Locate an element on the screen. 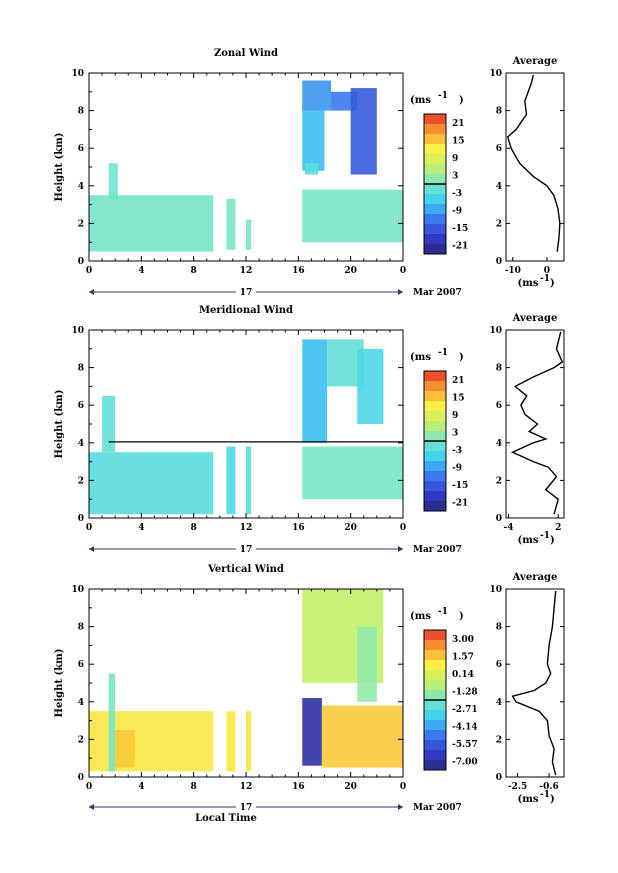 This screenshot has height=873, width=618. colorbar-tick-label: -21 is located at coordinates (460, 246).